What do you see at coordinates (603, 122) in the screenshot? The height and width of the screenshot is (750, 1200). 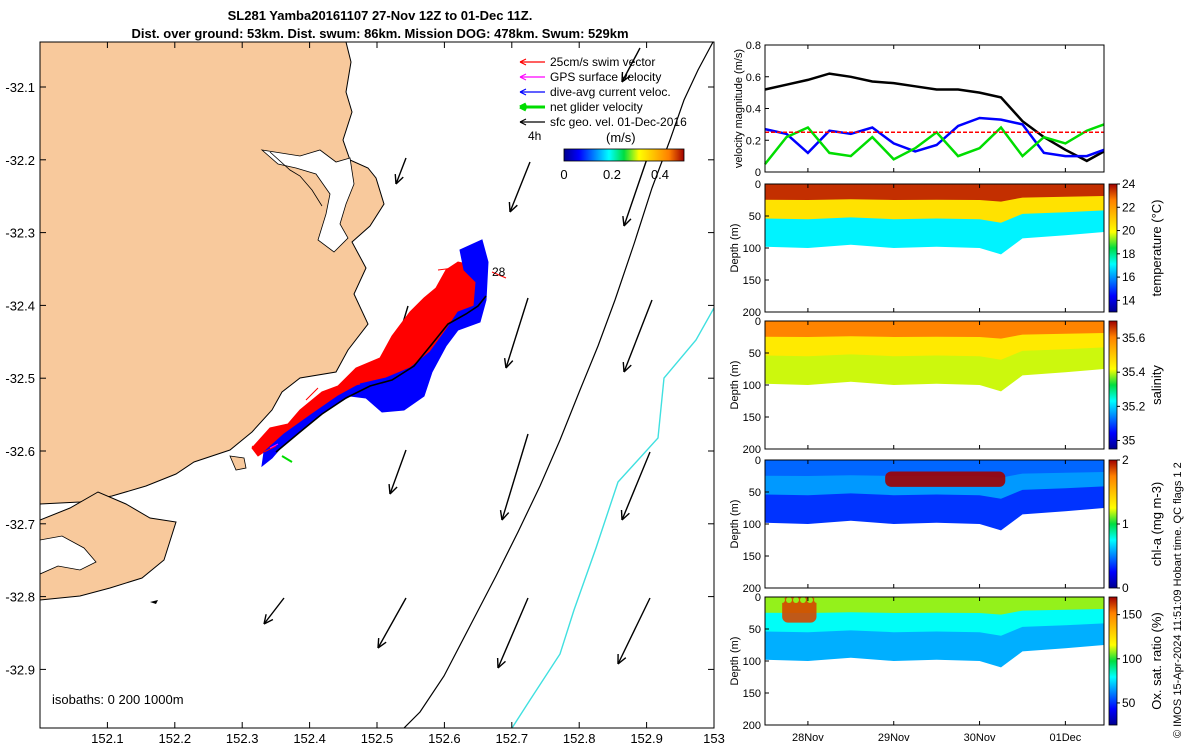 I see `legend-entry: sfc geo. vel. 01-Dec-2016` at bounding box center [603, 122].